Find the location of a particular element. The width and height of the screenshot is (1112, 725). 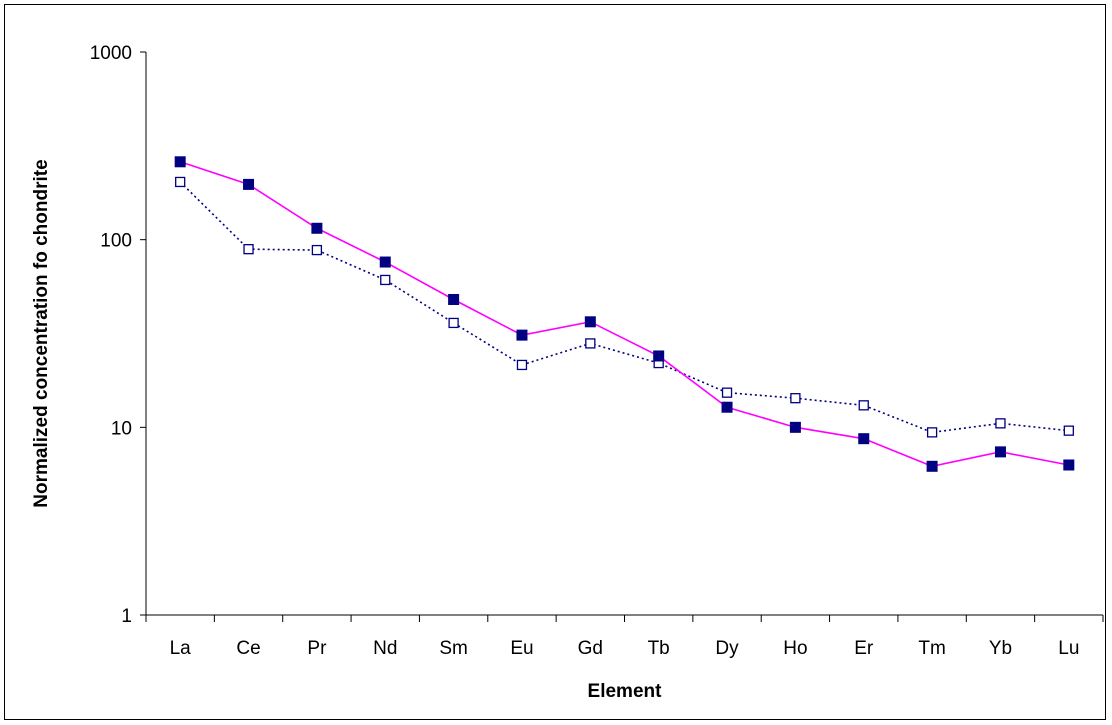

x-tick-label: Tm is located at coordinates (931, 648).